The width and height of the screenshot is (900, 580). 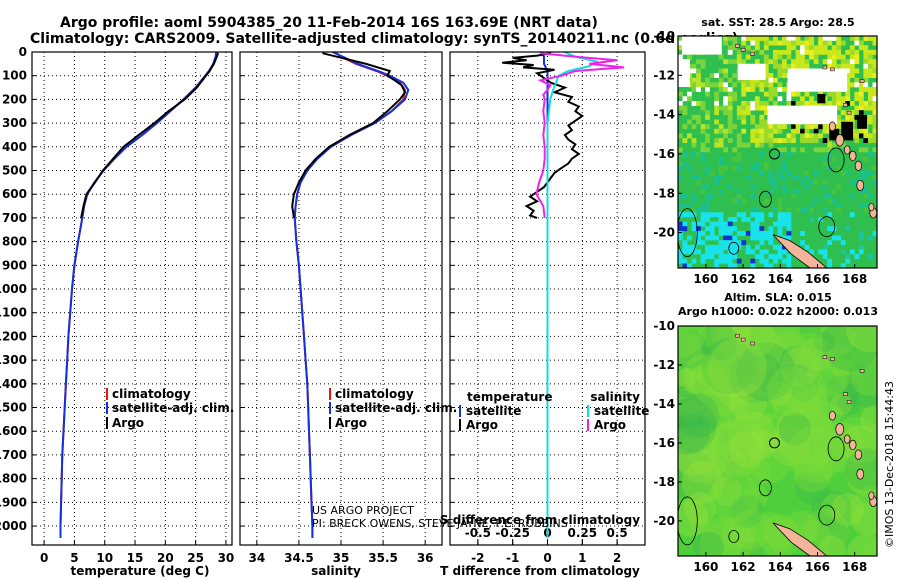 I want to click on sst-map-field, so click(x=777, y=152).